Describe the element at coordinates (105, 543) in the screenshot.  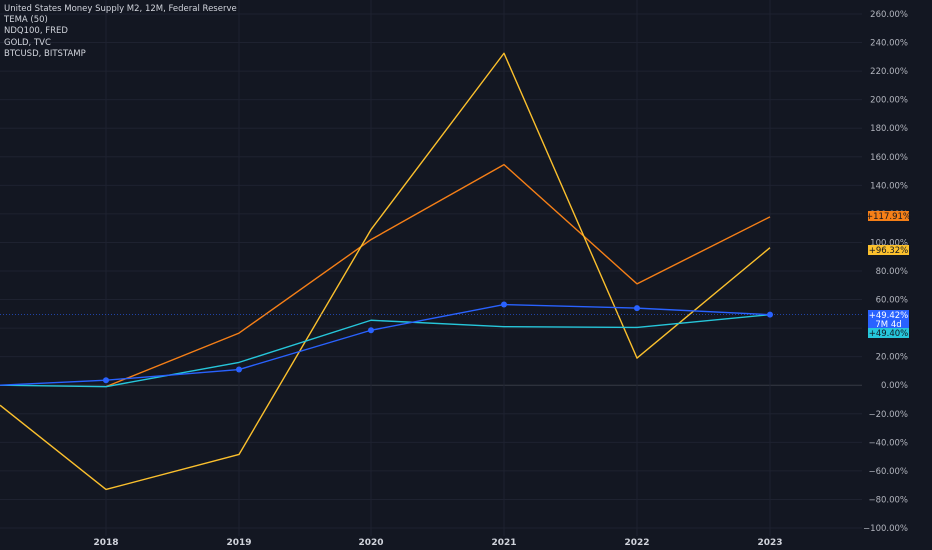
I see `x-tick-label: 2018` at that location.